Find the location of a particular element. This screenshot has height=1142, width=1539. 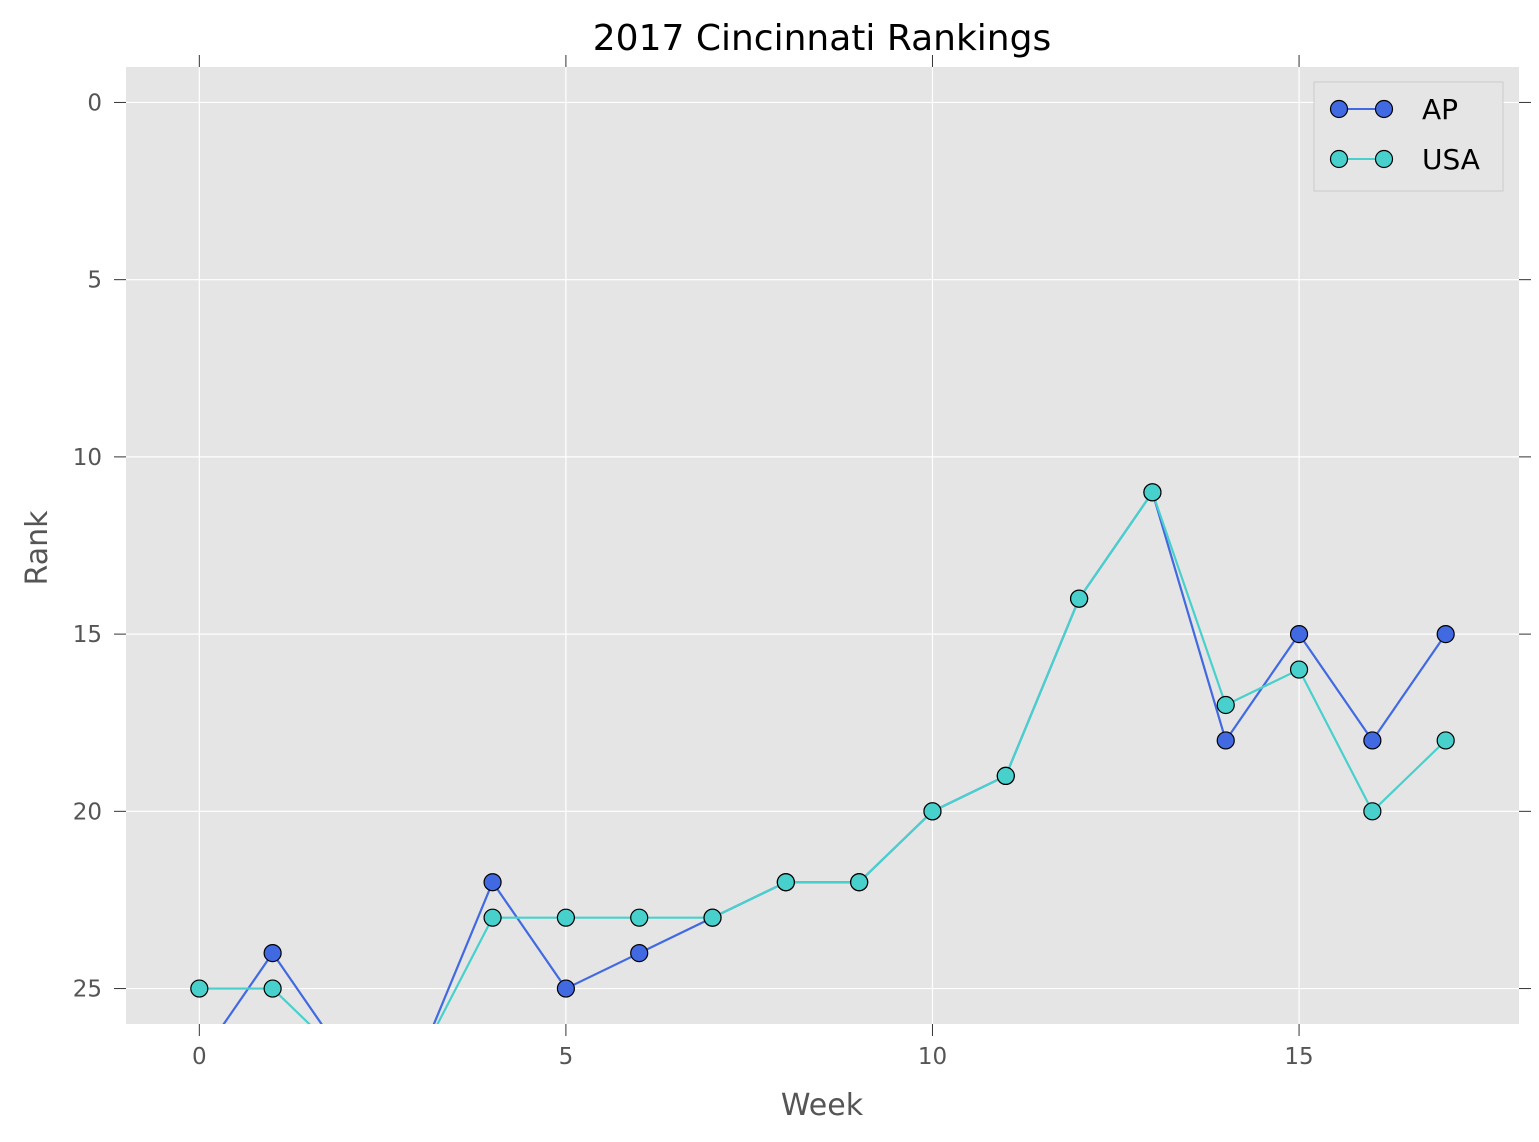

y-tick-label: 5 is located at coordinates (94, 281).